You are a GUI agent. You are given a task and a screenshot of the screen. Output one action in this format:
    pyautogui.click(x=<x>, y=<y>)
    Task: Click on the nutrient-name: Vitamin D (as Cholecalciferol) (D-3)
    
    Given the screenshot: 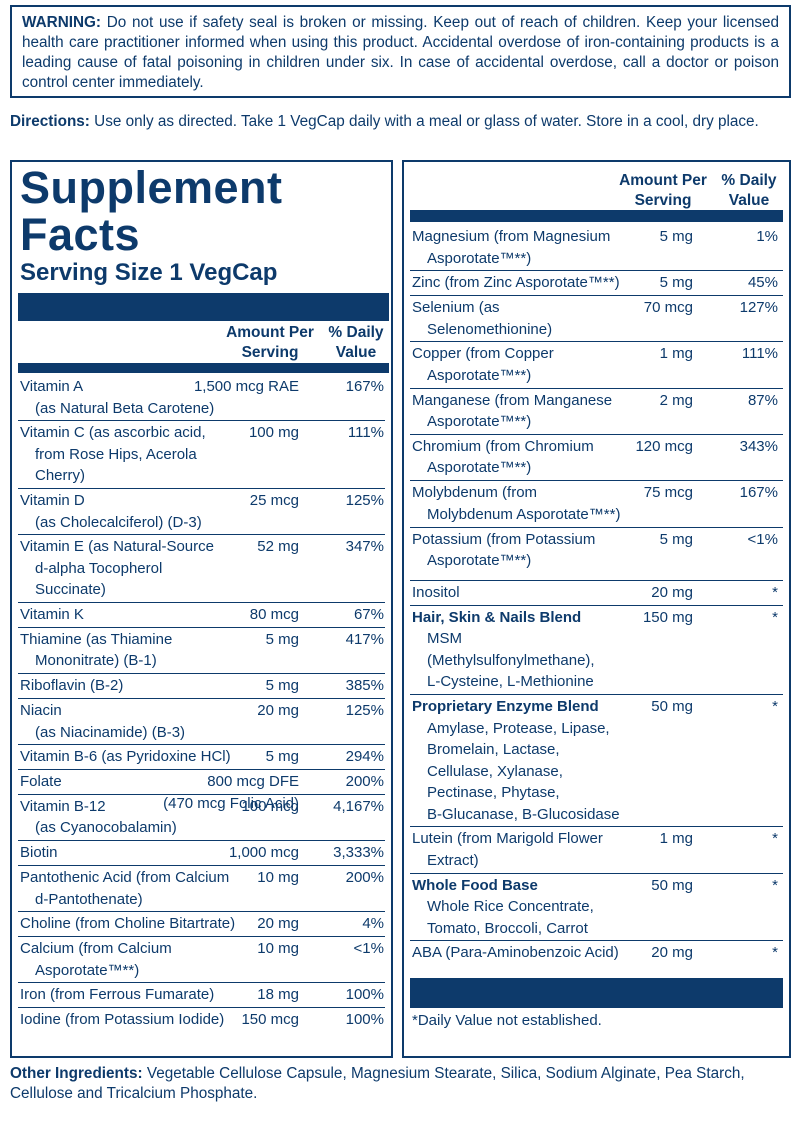 What is the action you would take?
    pyautogui.click(x=111, y=511)
    